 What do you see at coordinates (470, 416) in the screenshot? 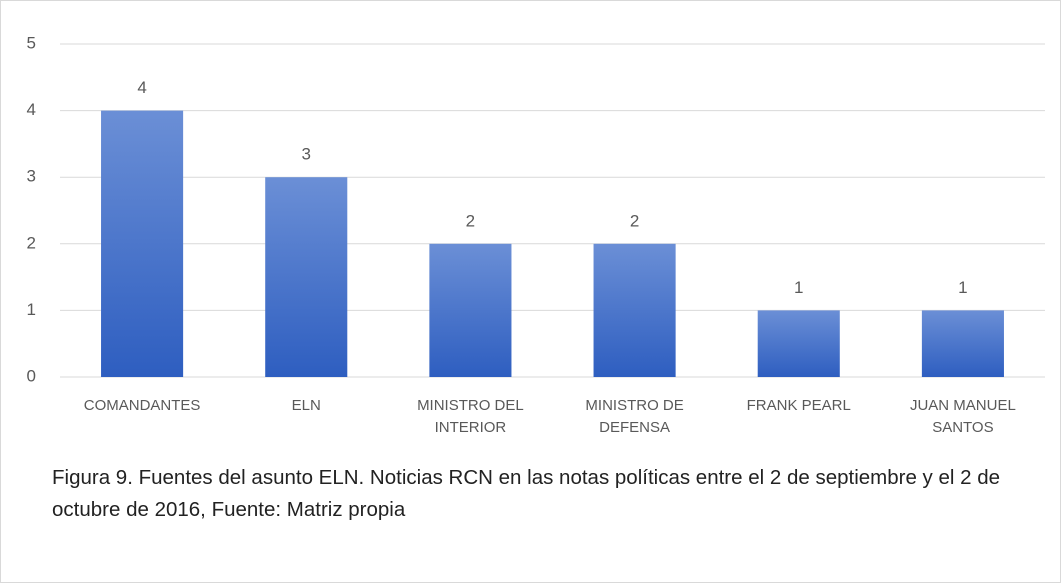
I see `x-tick-label: MINISTRO DEL INTERIOR` at bounding box center [470, 416].